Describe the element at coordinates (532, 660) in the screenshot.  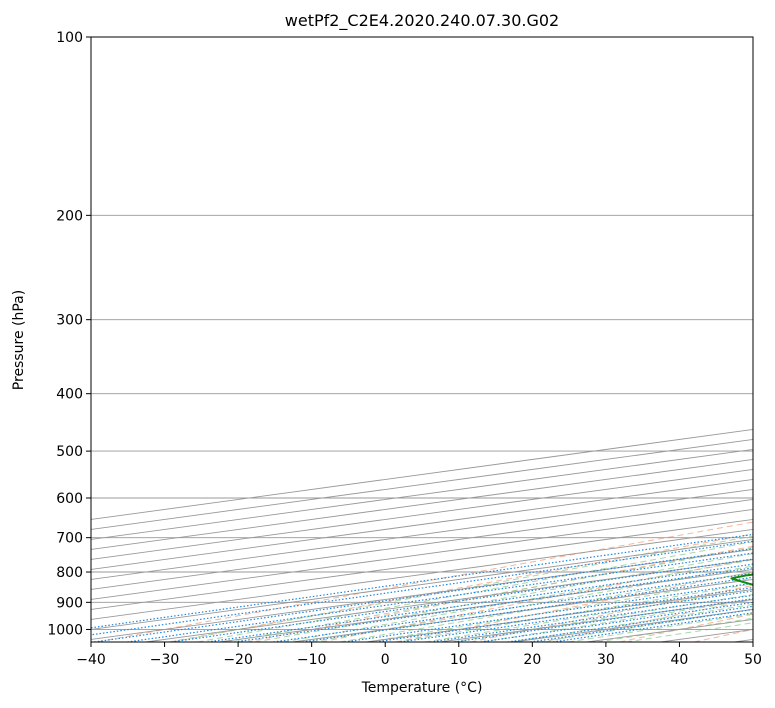
I see `x-tick-label: 20` at that location.